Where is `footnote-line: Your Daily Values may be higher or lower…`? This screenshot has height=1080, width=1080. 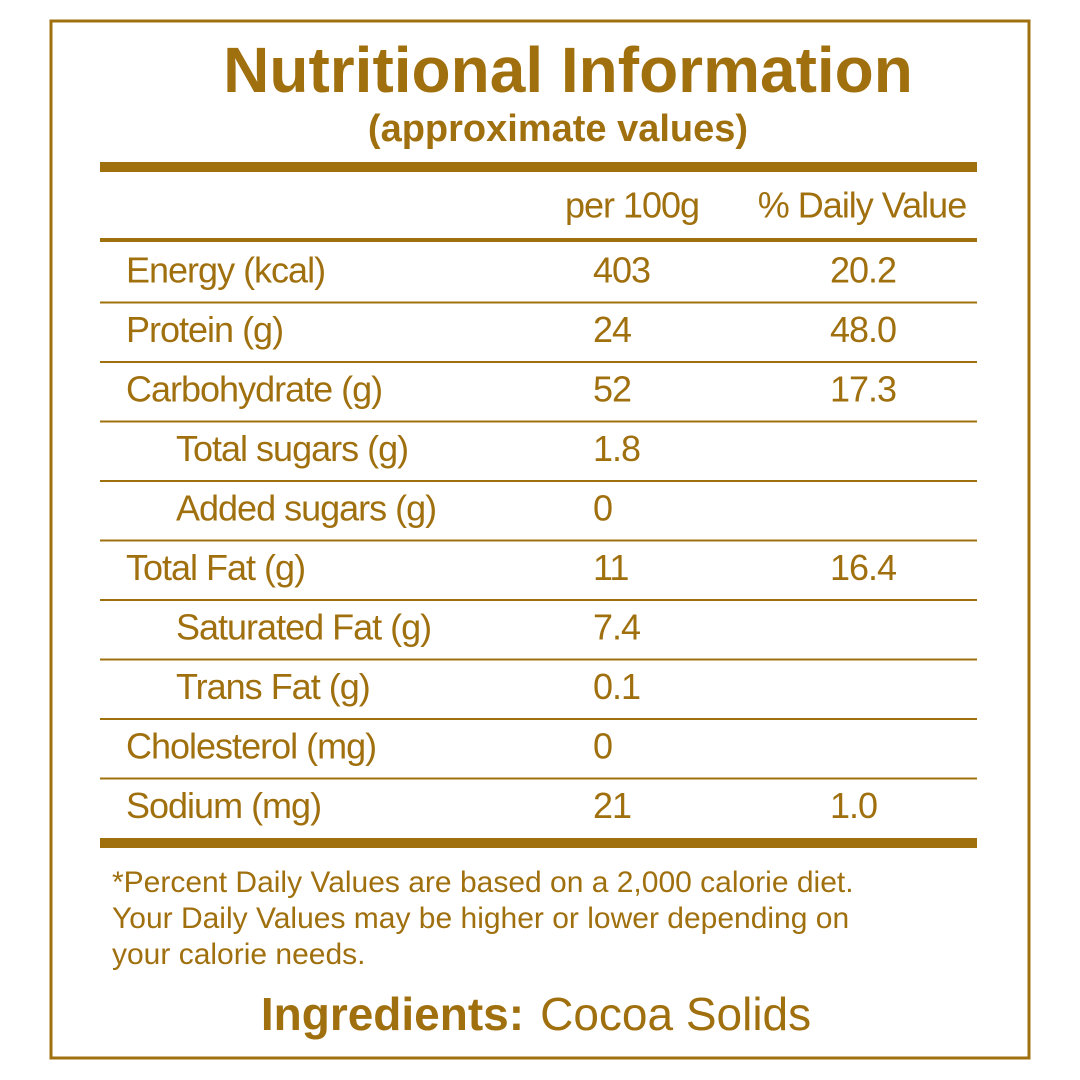
footnote-line: Your Daily Values may be higher or lower… is located at coordinates (480, 918).